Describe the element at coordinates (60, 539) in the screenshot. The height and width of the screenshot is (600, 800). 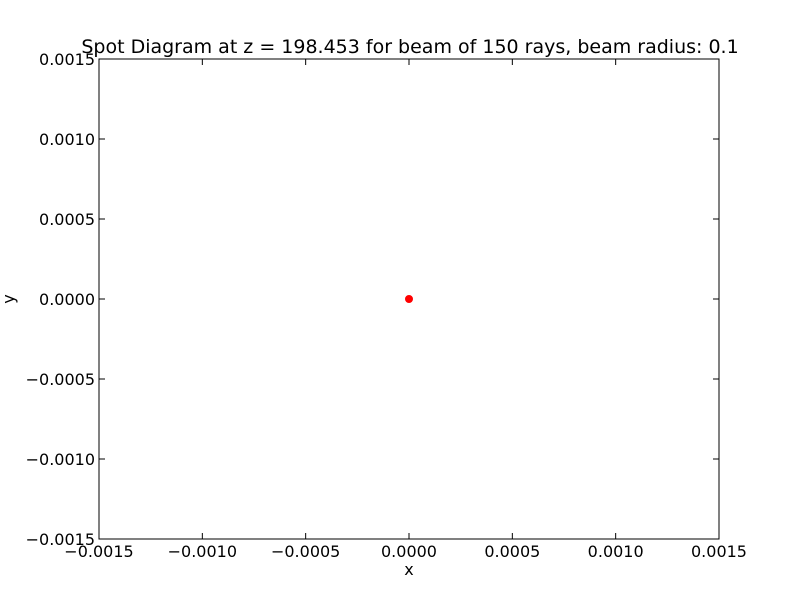
I see `y-tick-label: −0.0015` at that location.